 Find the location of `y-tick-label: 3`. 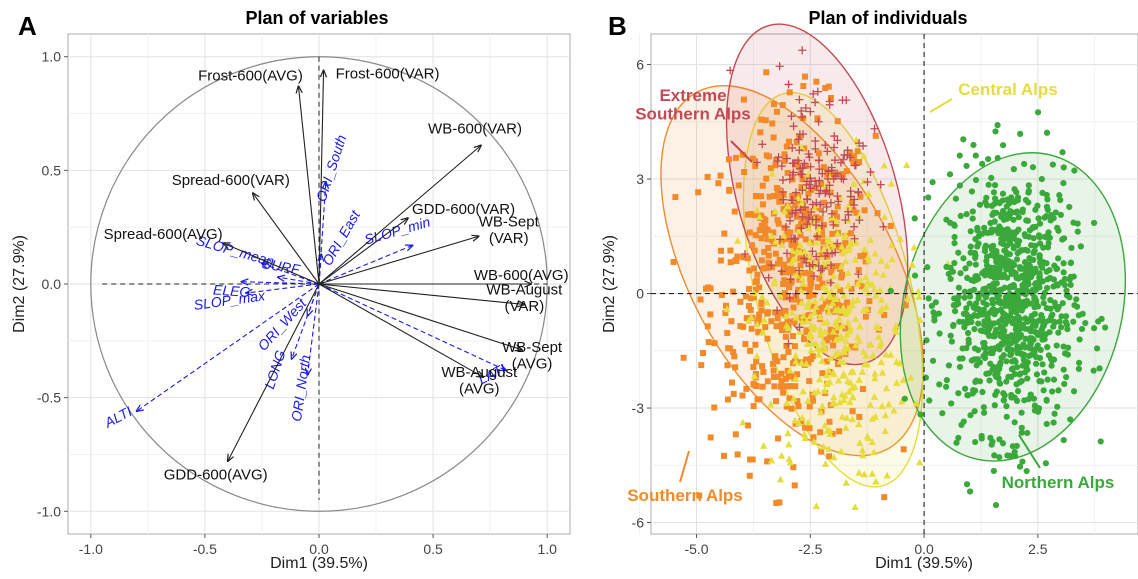

y-tick-label: 3 is located at coordinates (640, 179).